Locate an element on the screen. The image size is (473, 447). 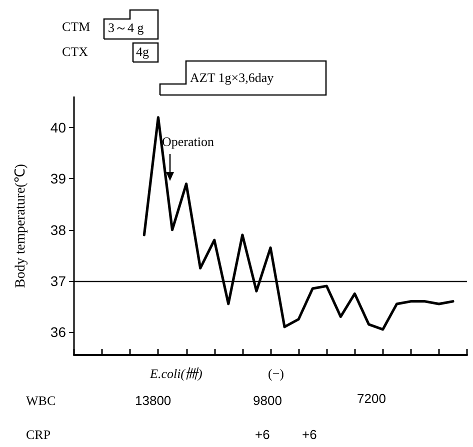
y-tick-label: 37 is located at coordinates (58, 280).